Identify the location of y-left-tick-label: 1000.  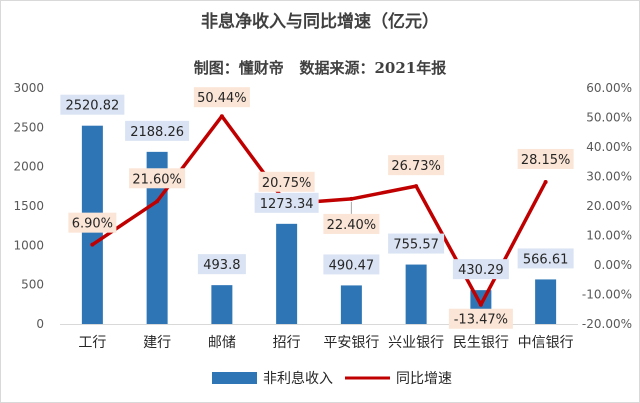
(28, 245).